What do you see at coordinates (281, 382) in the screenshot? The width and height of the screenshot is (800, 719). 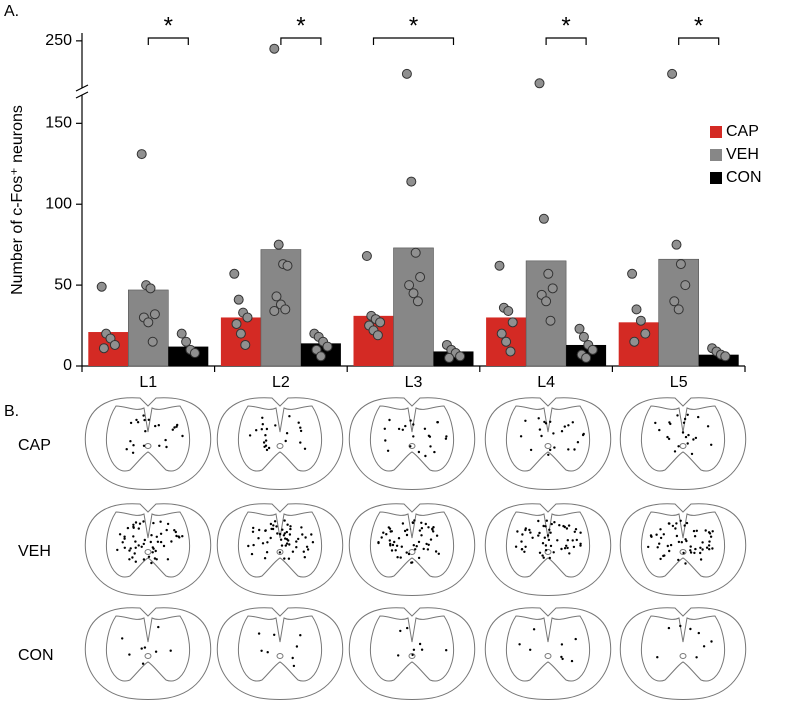 I see `x-tick-label: L2` at bounding box center [281, 382].